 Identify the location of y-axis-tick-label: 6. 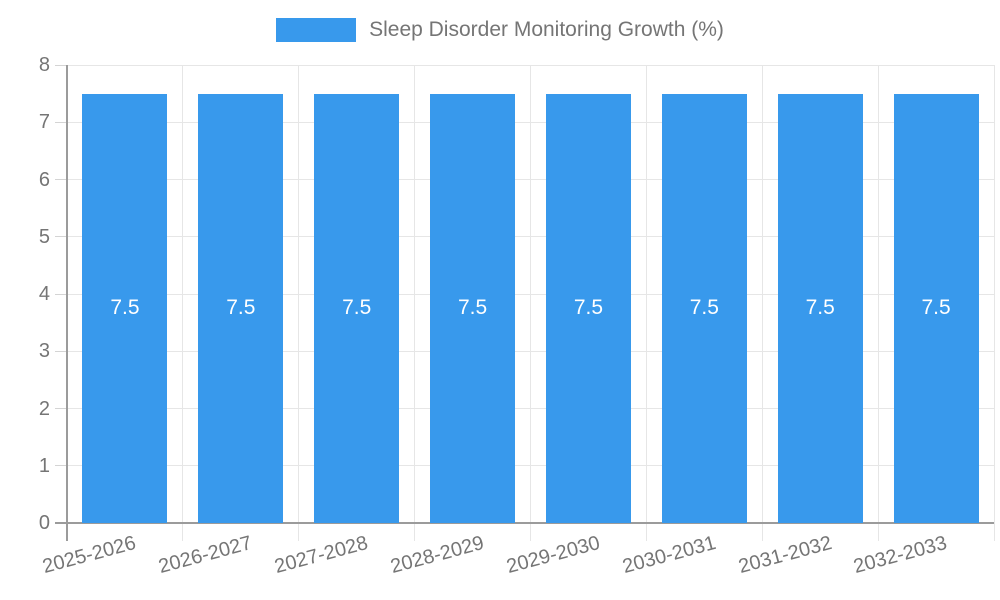
(44, 179).